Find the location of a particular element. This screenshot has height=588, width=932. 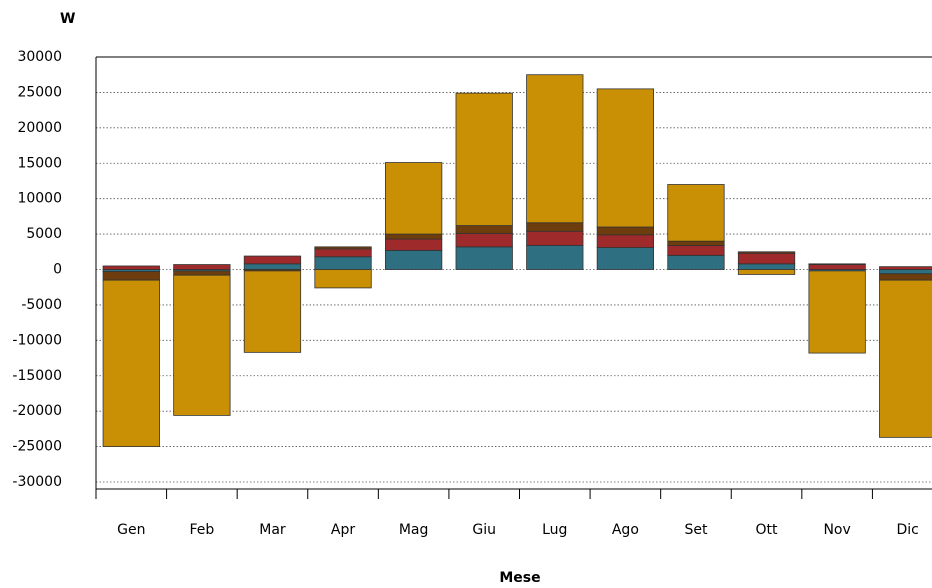

y-tick-label: 15000 is located at coordinates (39, 163).